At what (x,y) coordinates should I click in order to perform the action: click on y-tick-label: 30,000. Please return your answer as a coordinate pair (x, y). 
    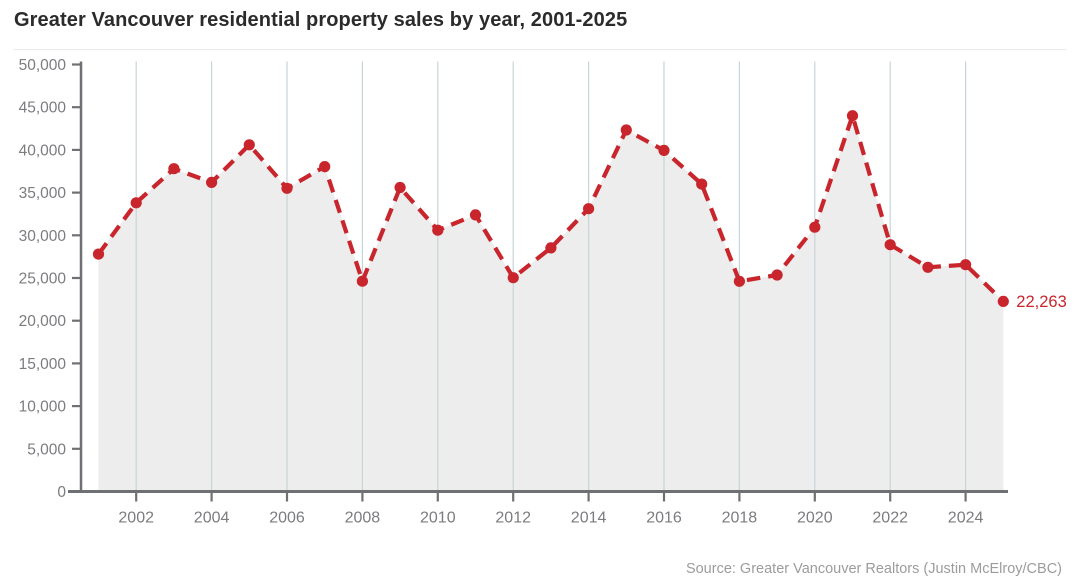
    Looking at the image, I should click on (43, 236).